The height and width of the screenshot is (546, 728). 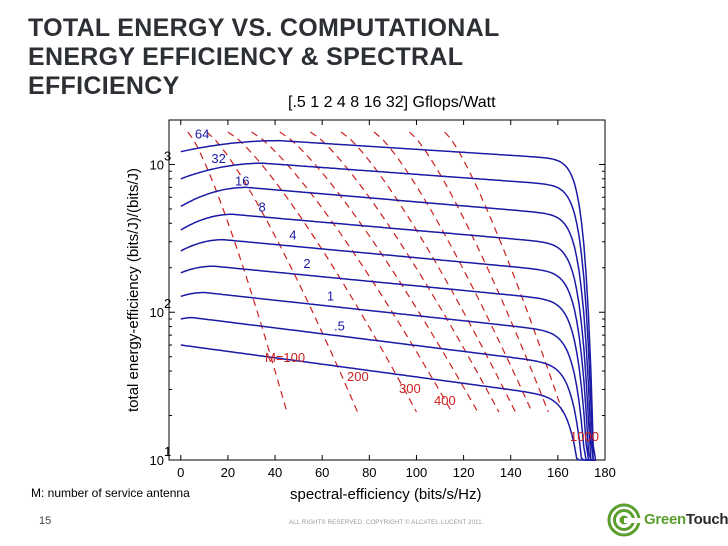 I want to click on x-tick-label: 40, so click(x=275, y=472).